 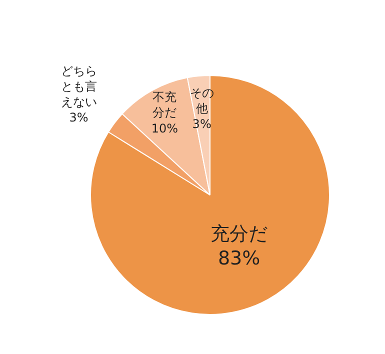 I want to click on slice-label: どちらとも言えない, so click(x=78, y=87).